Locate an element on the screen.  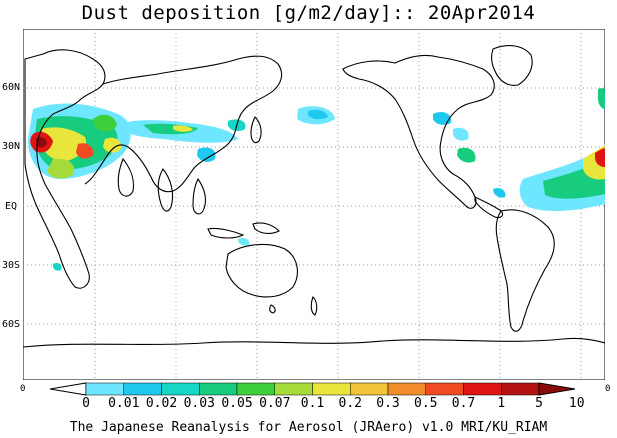
colorbar-tick-label: 0 is located at coordinates (86, 403).